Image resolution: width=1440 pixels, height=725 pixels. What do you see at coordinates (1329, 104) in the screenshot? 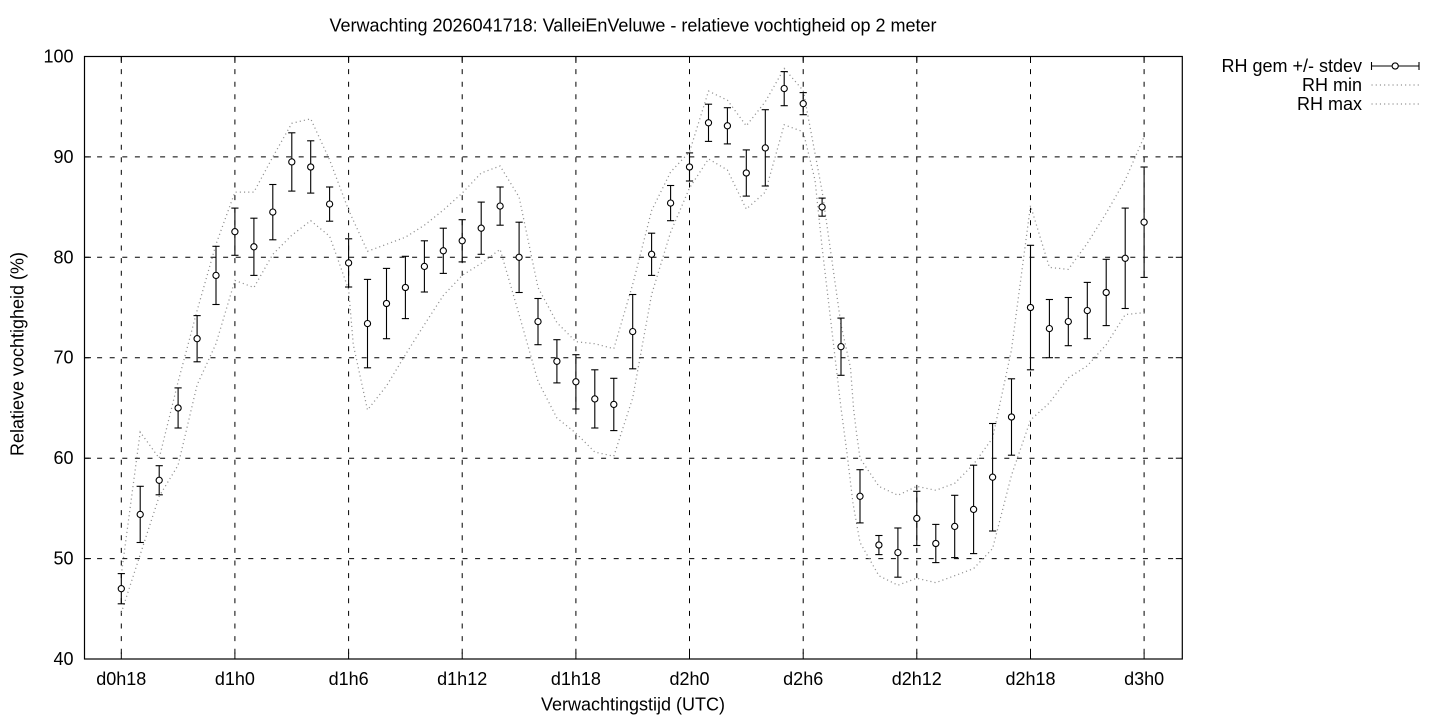
I see `svg-text: RH max` at bounding box center [1329, 104].